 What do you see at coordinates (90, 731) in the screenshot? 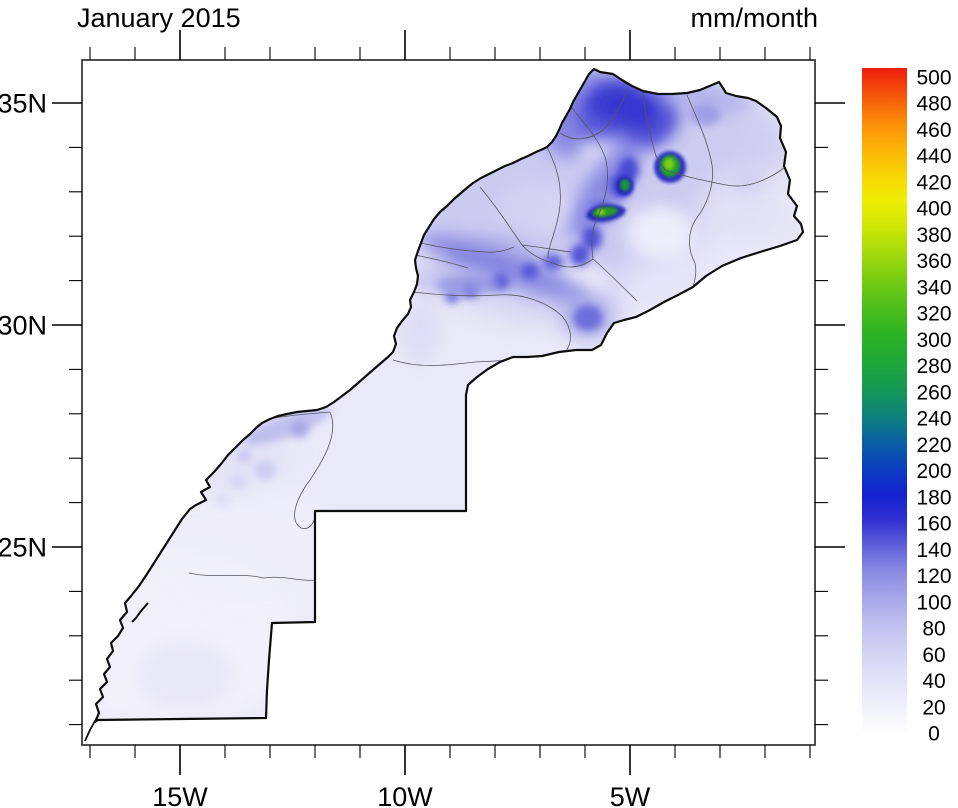
I see `coast-tail` at bounding box center [90, 731].